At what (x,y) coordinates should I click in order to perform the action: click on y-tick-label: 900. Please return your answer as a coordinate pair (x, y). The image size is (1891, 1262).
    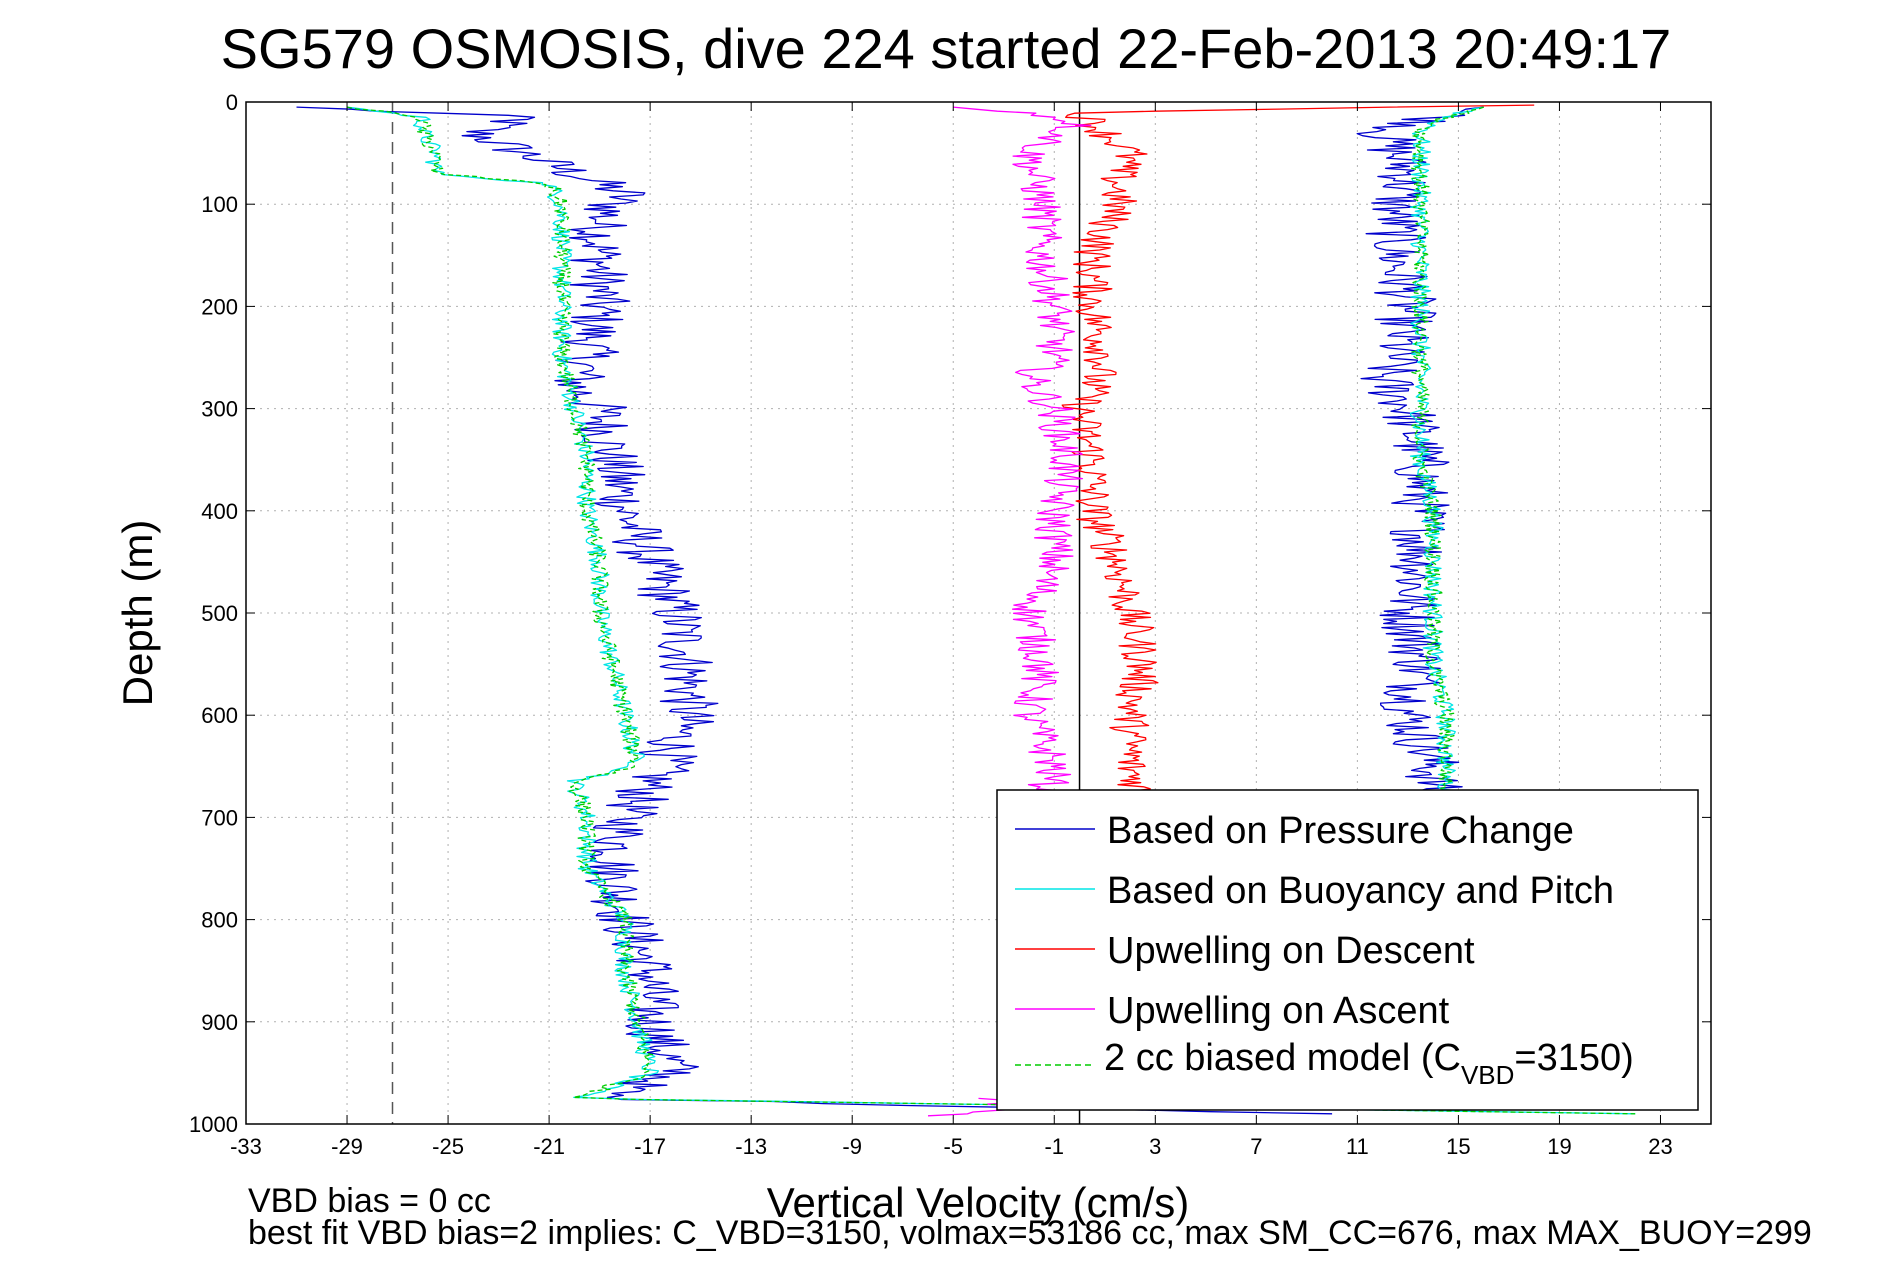
    Looking at the image, I should click on (219, 1022).